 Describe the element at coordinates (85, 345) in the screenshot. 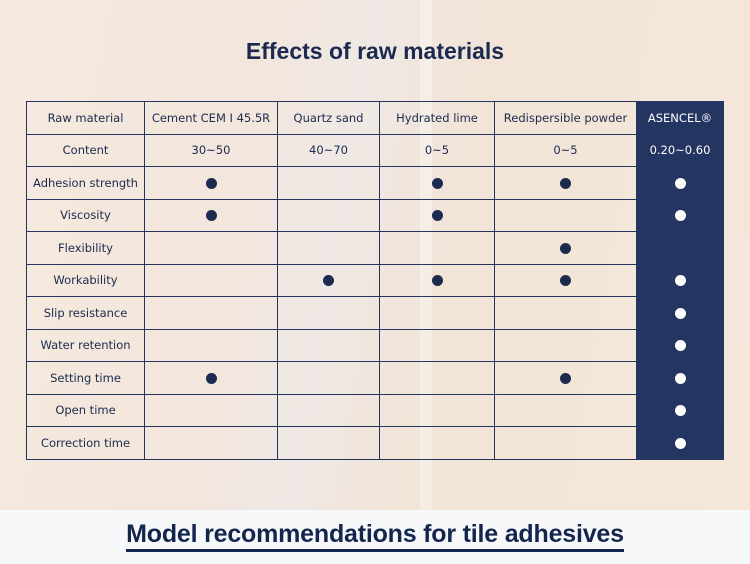

I see `row-label: Water retention` at that location.